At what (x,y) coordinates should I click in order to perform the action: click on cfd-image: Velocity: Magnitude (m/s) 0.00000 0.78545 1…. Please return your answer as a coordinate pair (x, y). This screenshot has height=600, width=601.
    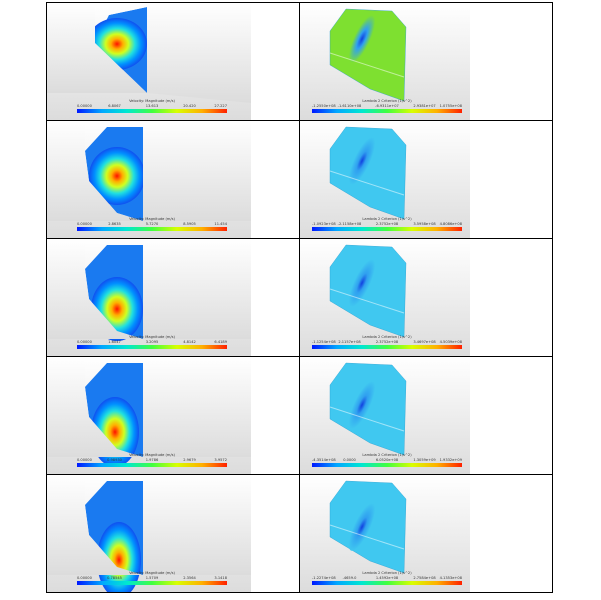
    Looking at the image, I should click on (149, 533).